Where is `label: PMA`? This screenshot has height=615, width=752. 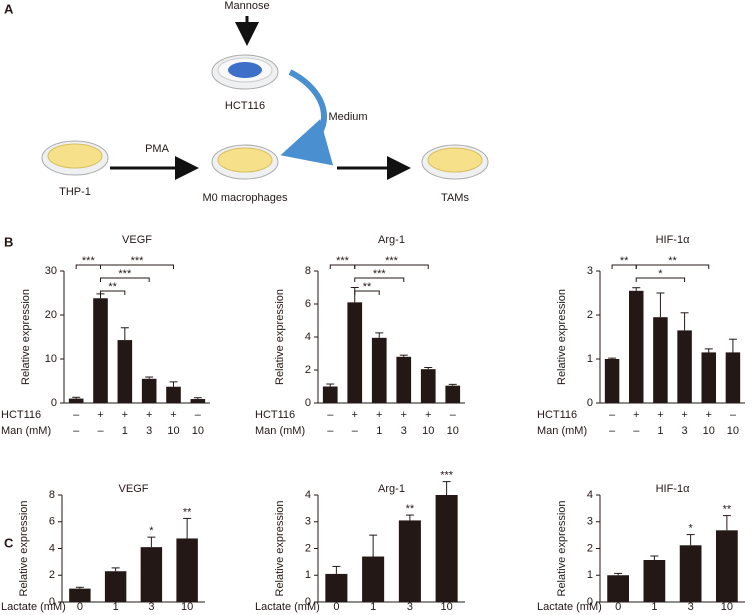
label: PMA is located at coordinates (157, 149).